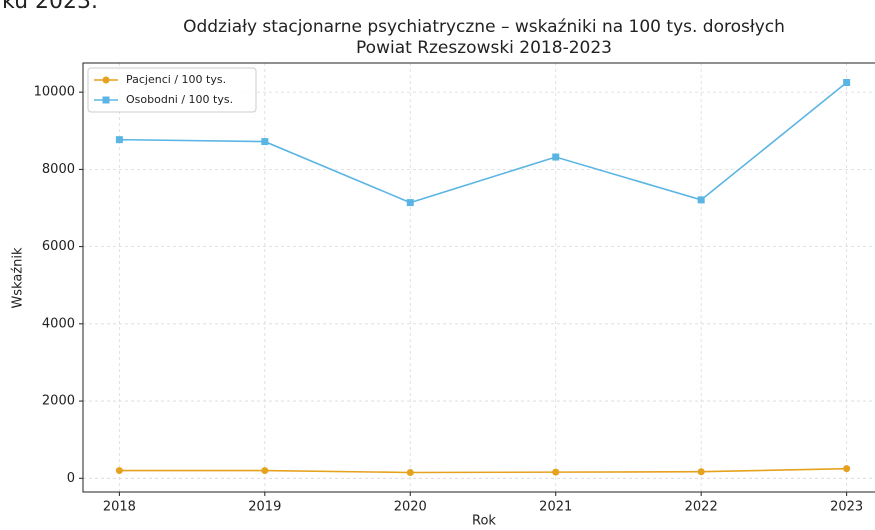 This screenshot has height=530, width=875. I want to click on y-tick-label: 4000, so click(58, 323).